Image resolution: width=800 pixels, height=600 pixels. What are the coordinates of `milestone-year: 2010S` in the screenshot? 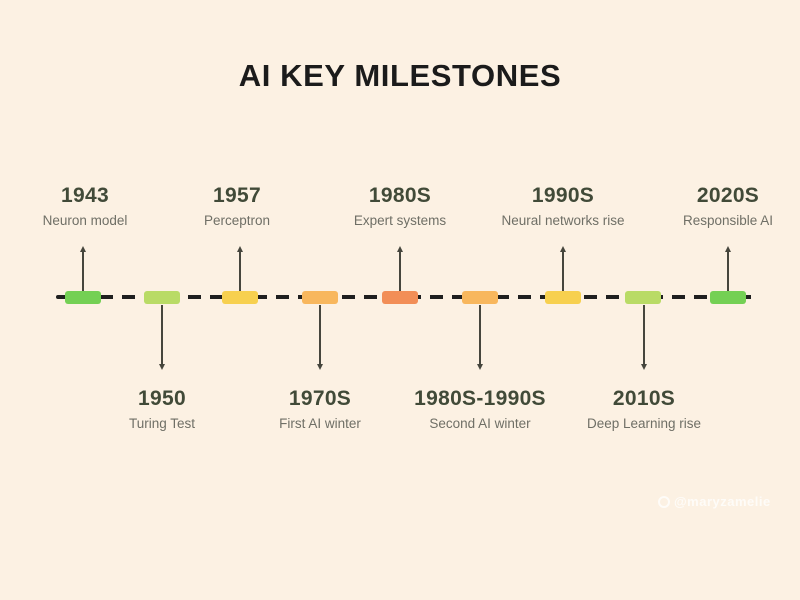 It's located at (644, 398).